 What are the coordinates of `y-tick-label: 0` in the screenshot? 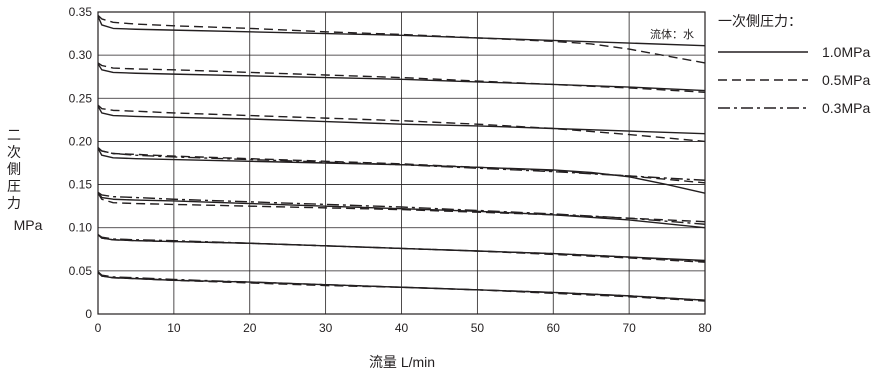 It's located at (88, 314).